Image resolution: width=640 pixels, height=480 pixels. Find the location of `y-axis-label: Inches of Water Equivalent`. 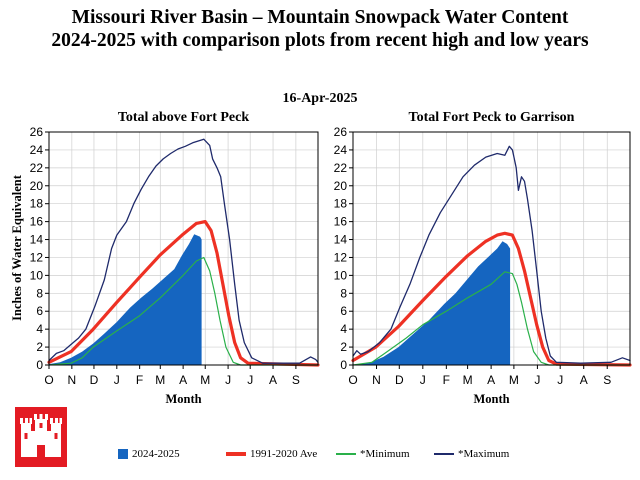

y-axis-label: Inches of Water Equivalent is located at coordinates (17, 247).